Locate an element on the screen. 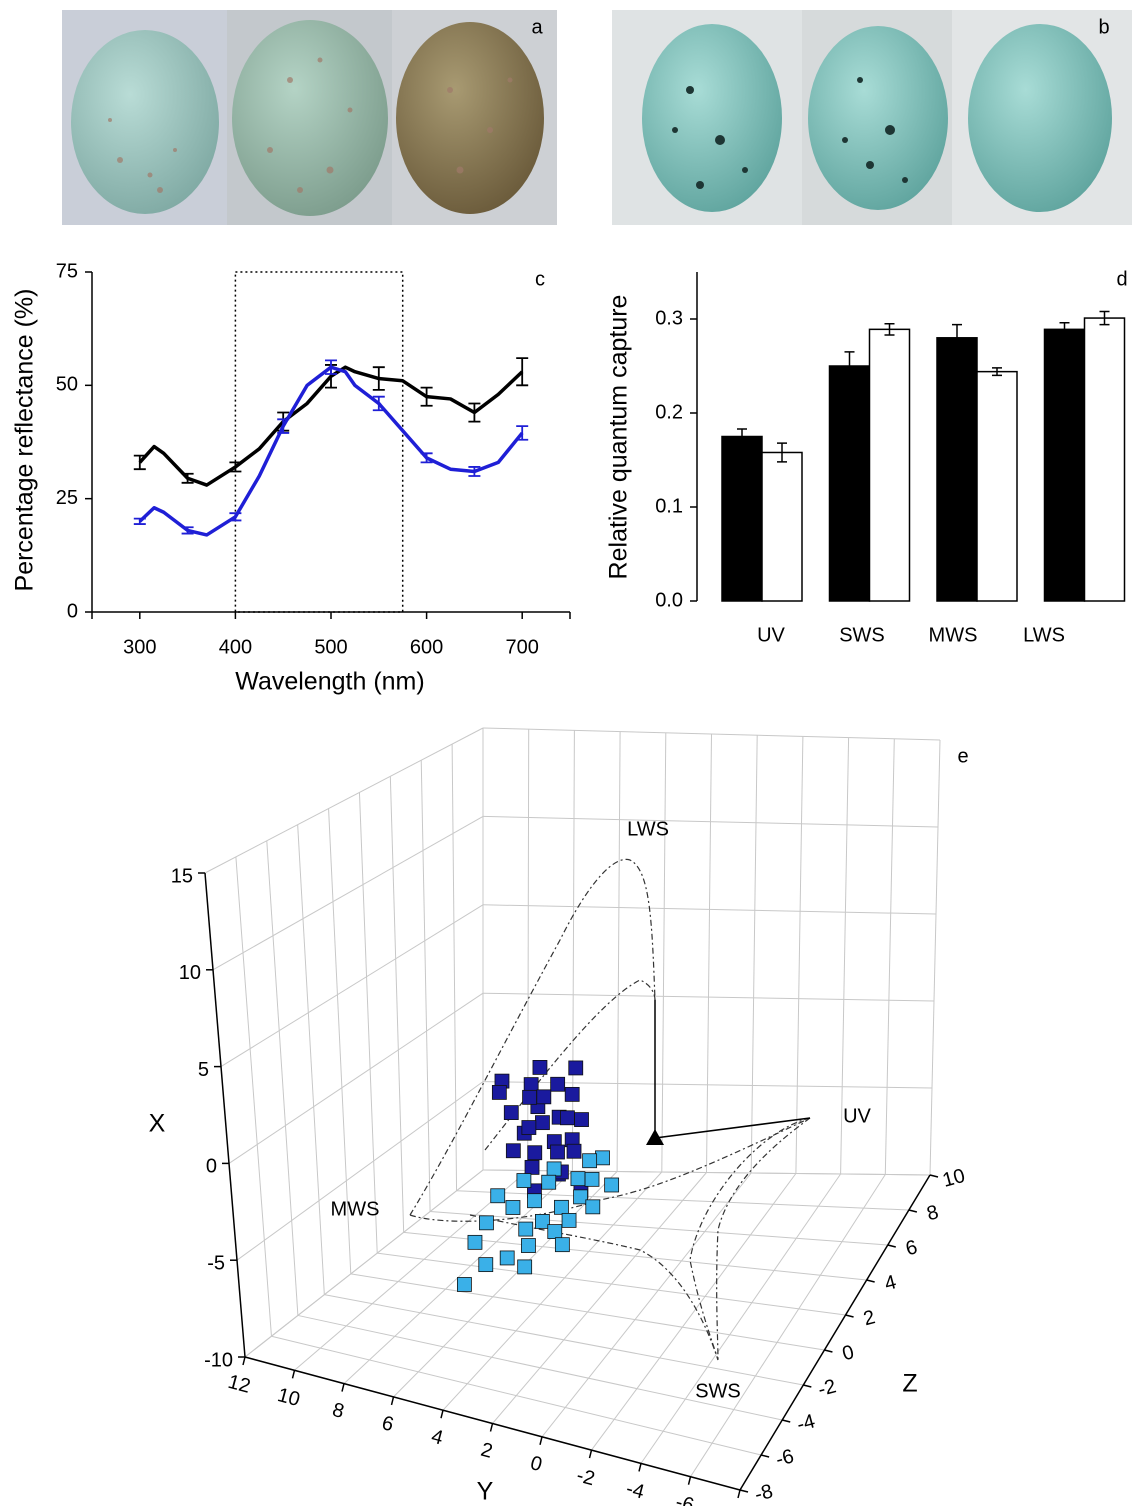 The image size is (1142, 1506). panel-label: b is located at coordinates (1103, 27).